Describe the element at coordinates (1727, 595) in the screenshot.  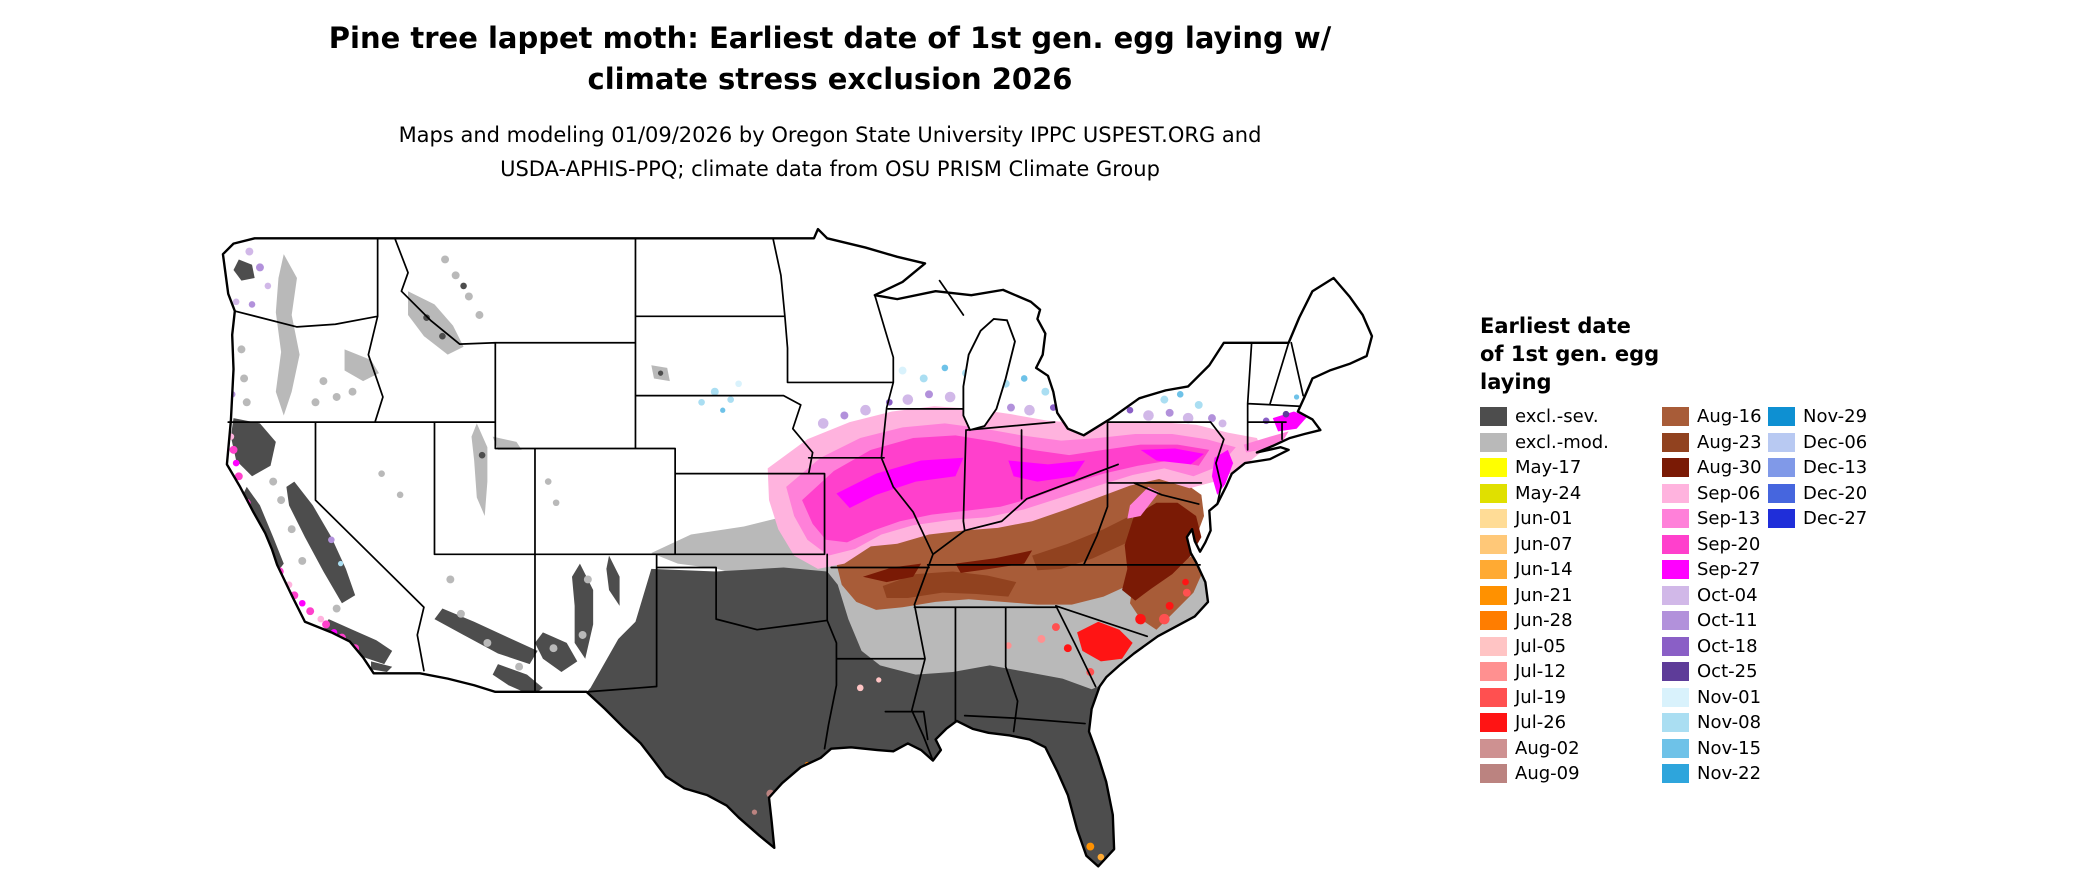
I see `legend-label: Oct-04` at that location.